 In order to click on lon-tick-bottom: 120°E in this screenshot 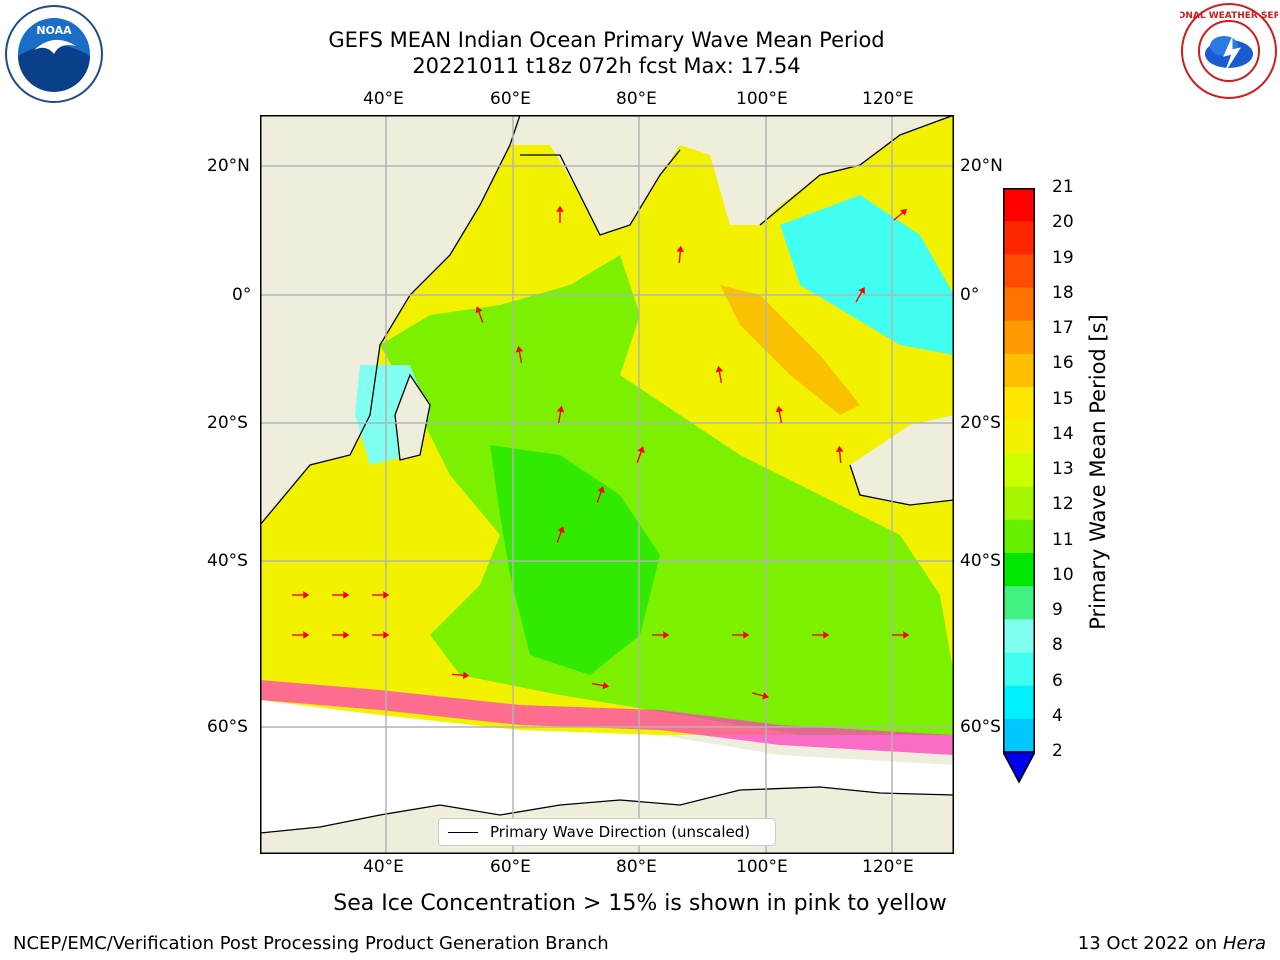, I will do `click(888, 867)`.